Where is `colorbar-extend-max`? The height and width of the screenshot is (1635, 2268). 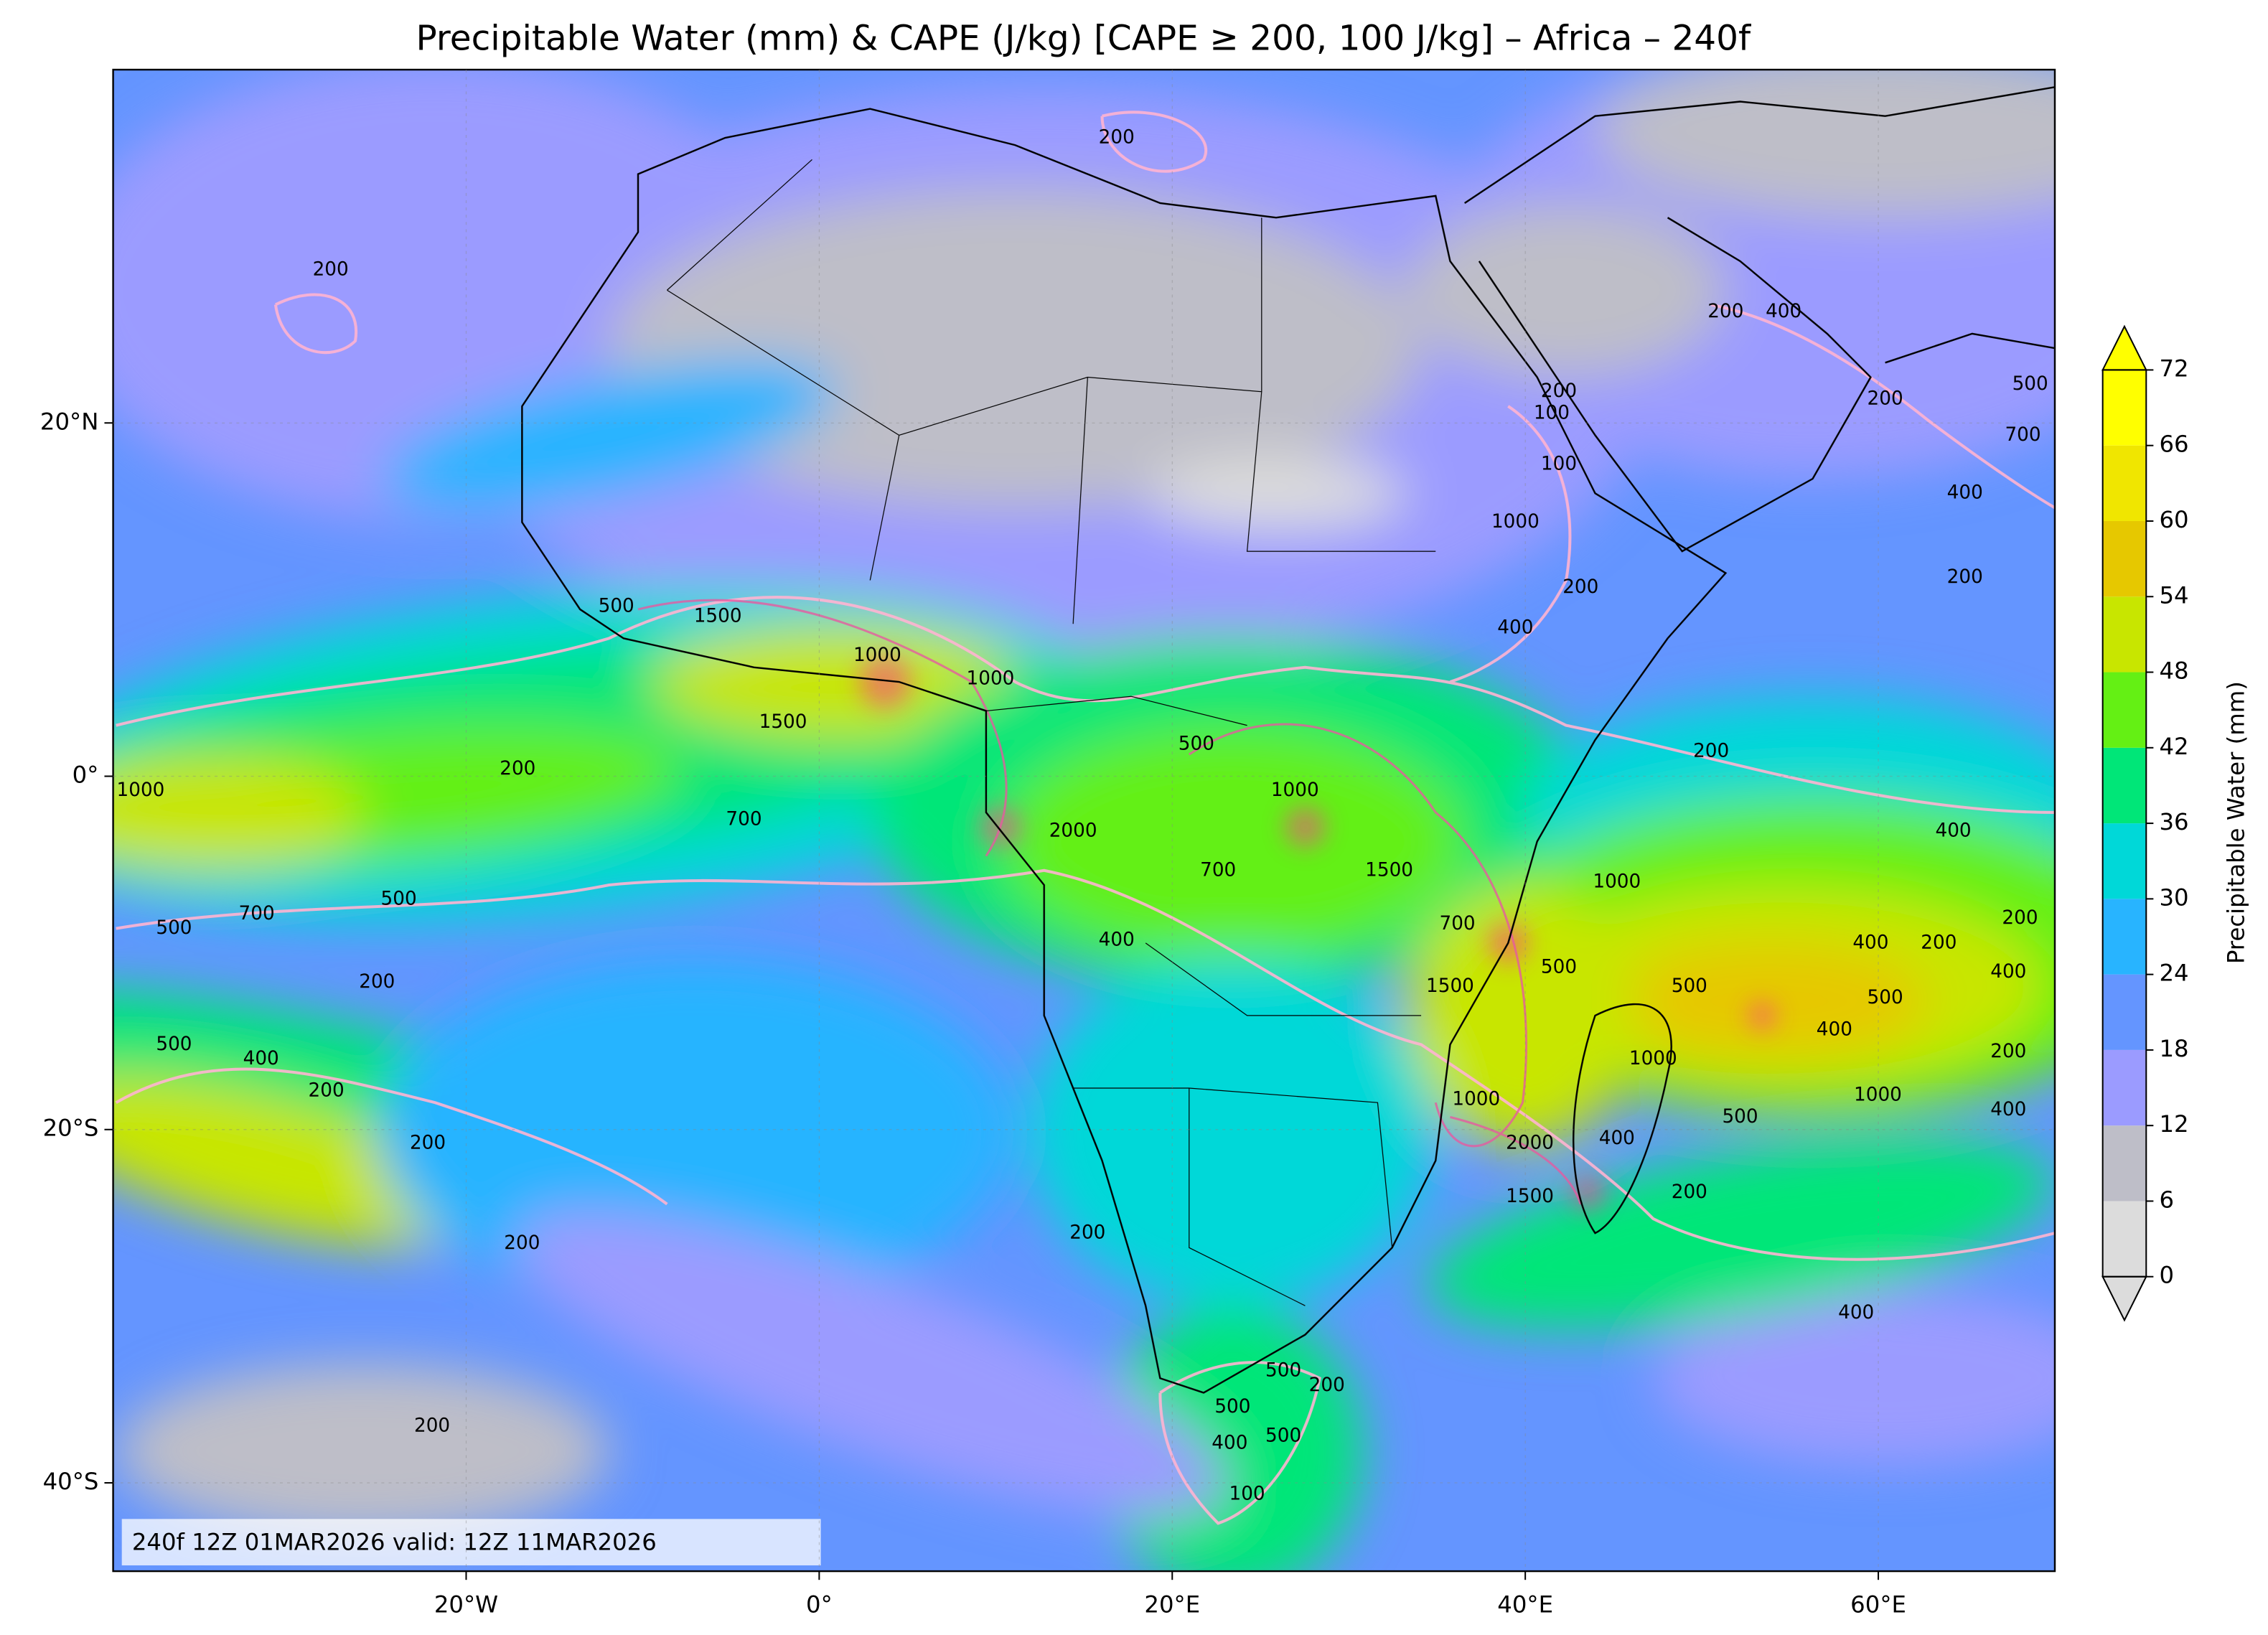
colorbar-extend-max is located at coordinates (2124, 347).